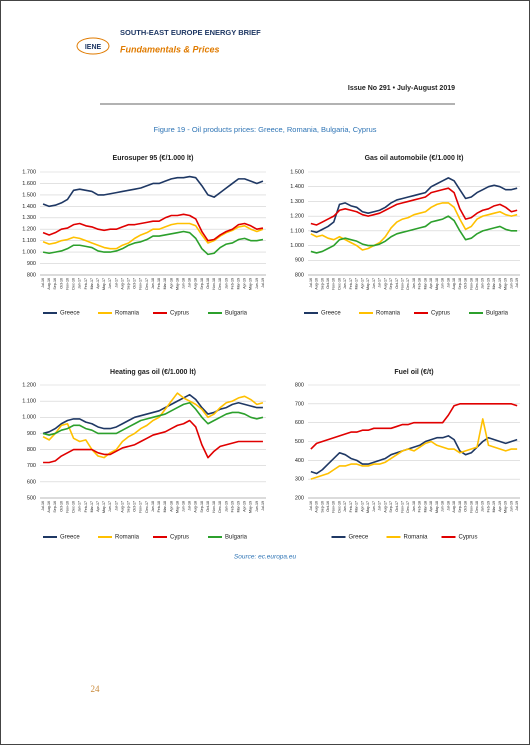  I want to click on legend-label: Romania, so click(416, 538).